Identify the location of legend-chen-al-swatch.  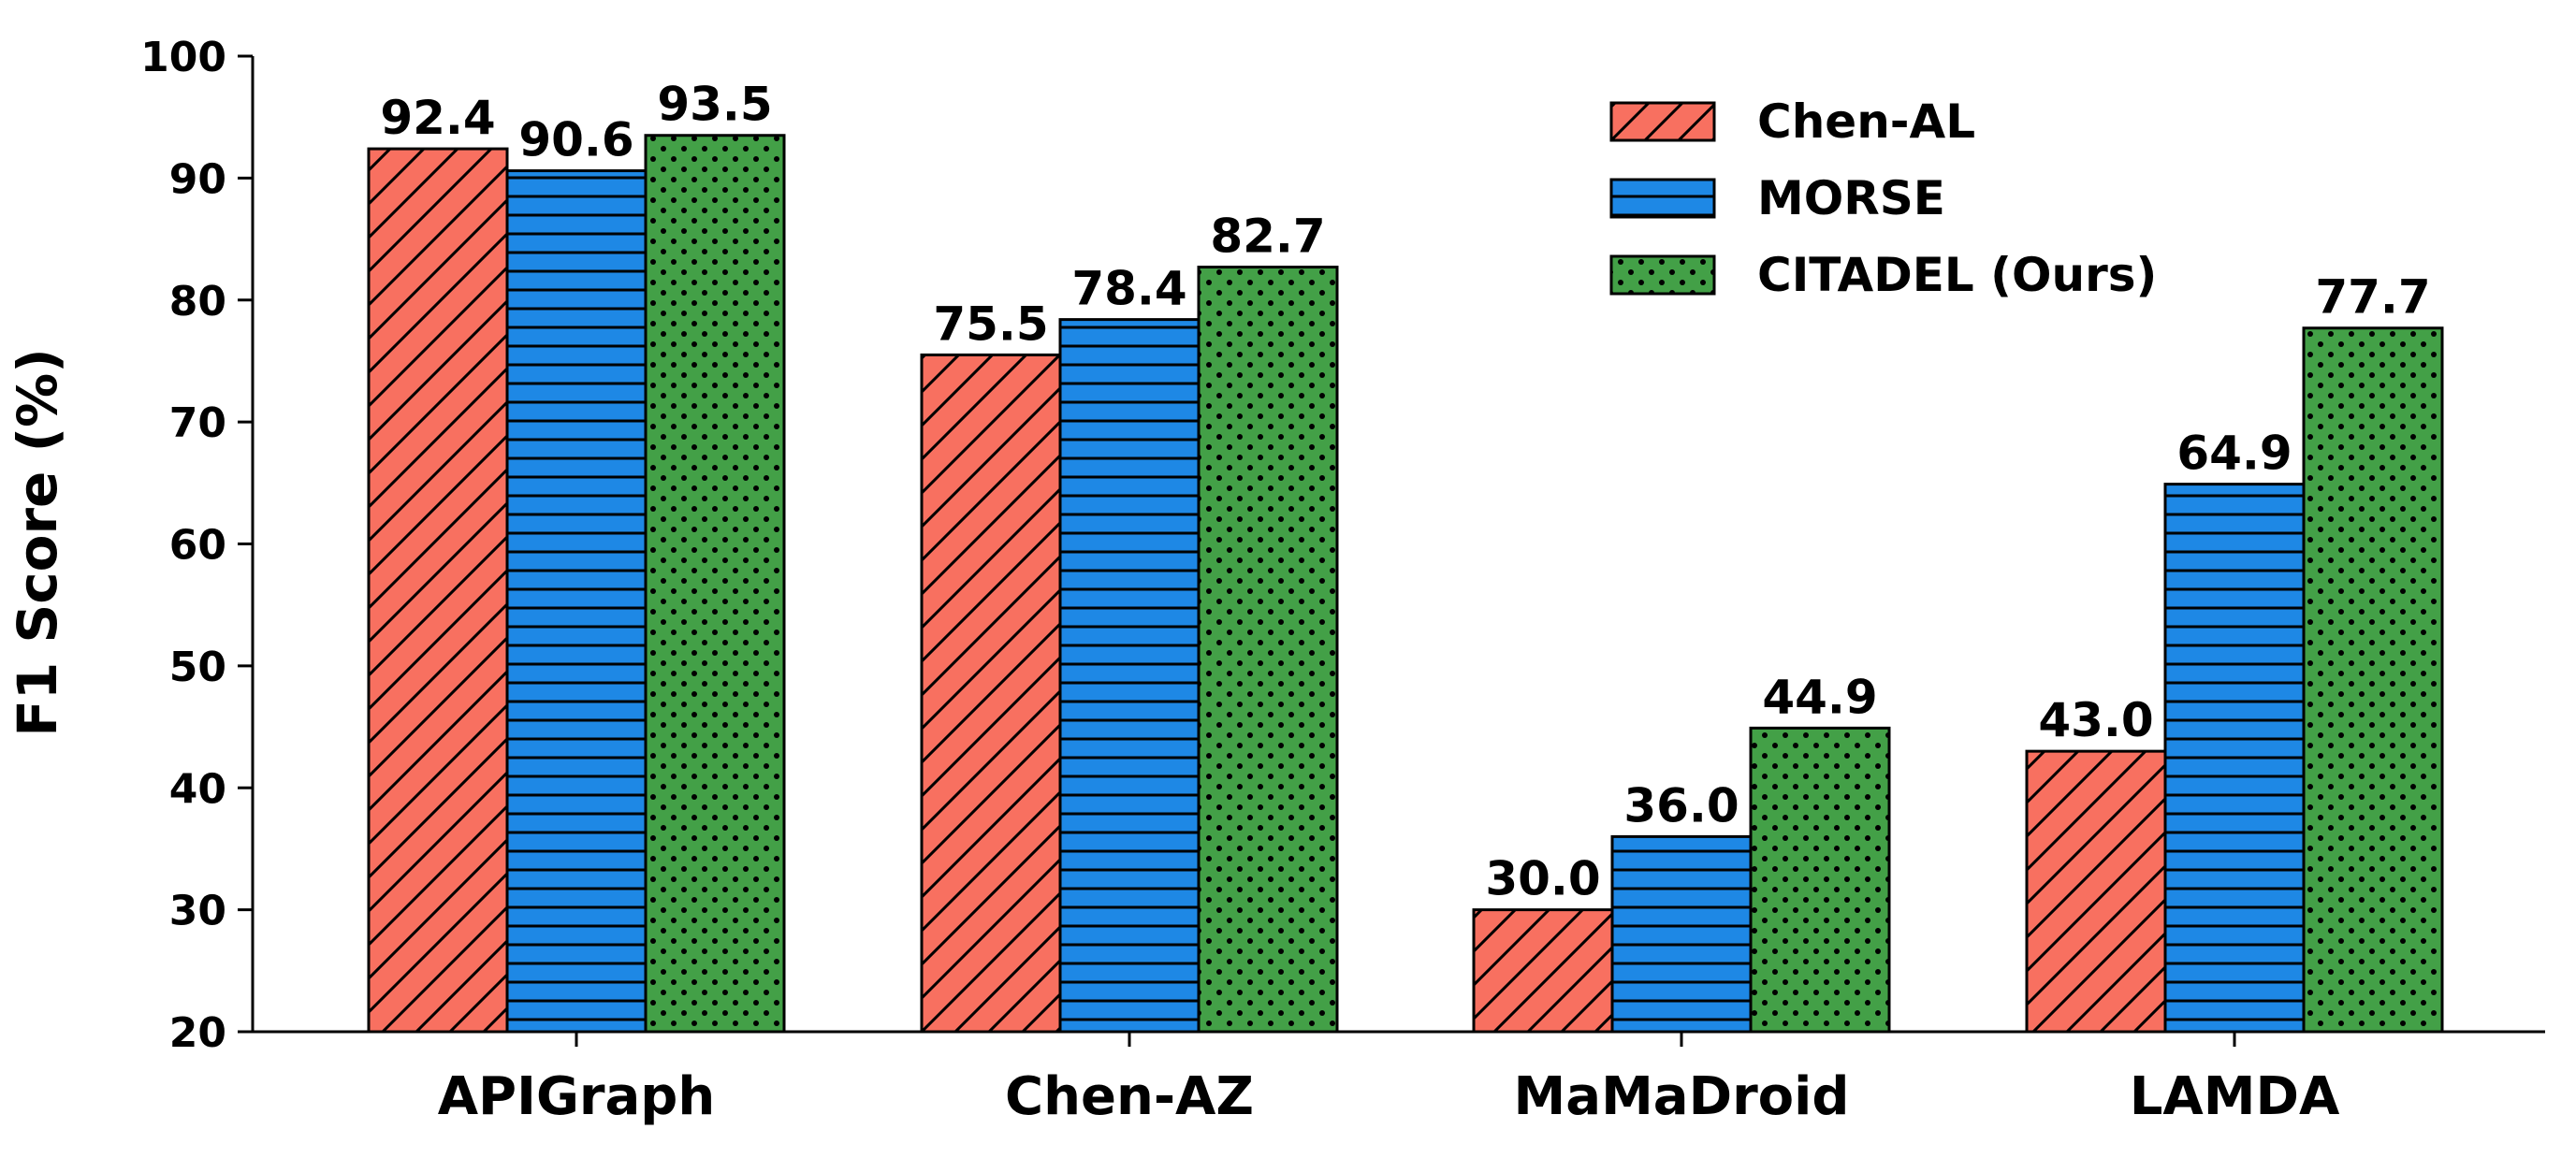
(1662, 122).